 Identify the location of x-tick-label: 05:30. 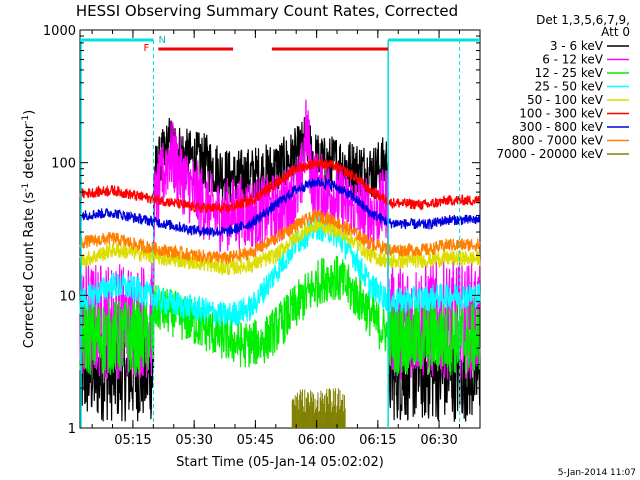
(193, 440).